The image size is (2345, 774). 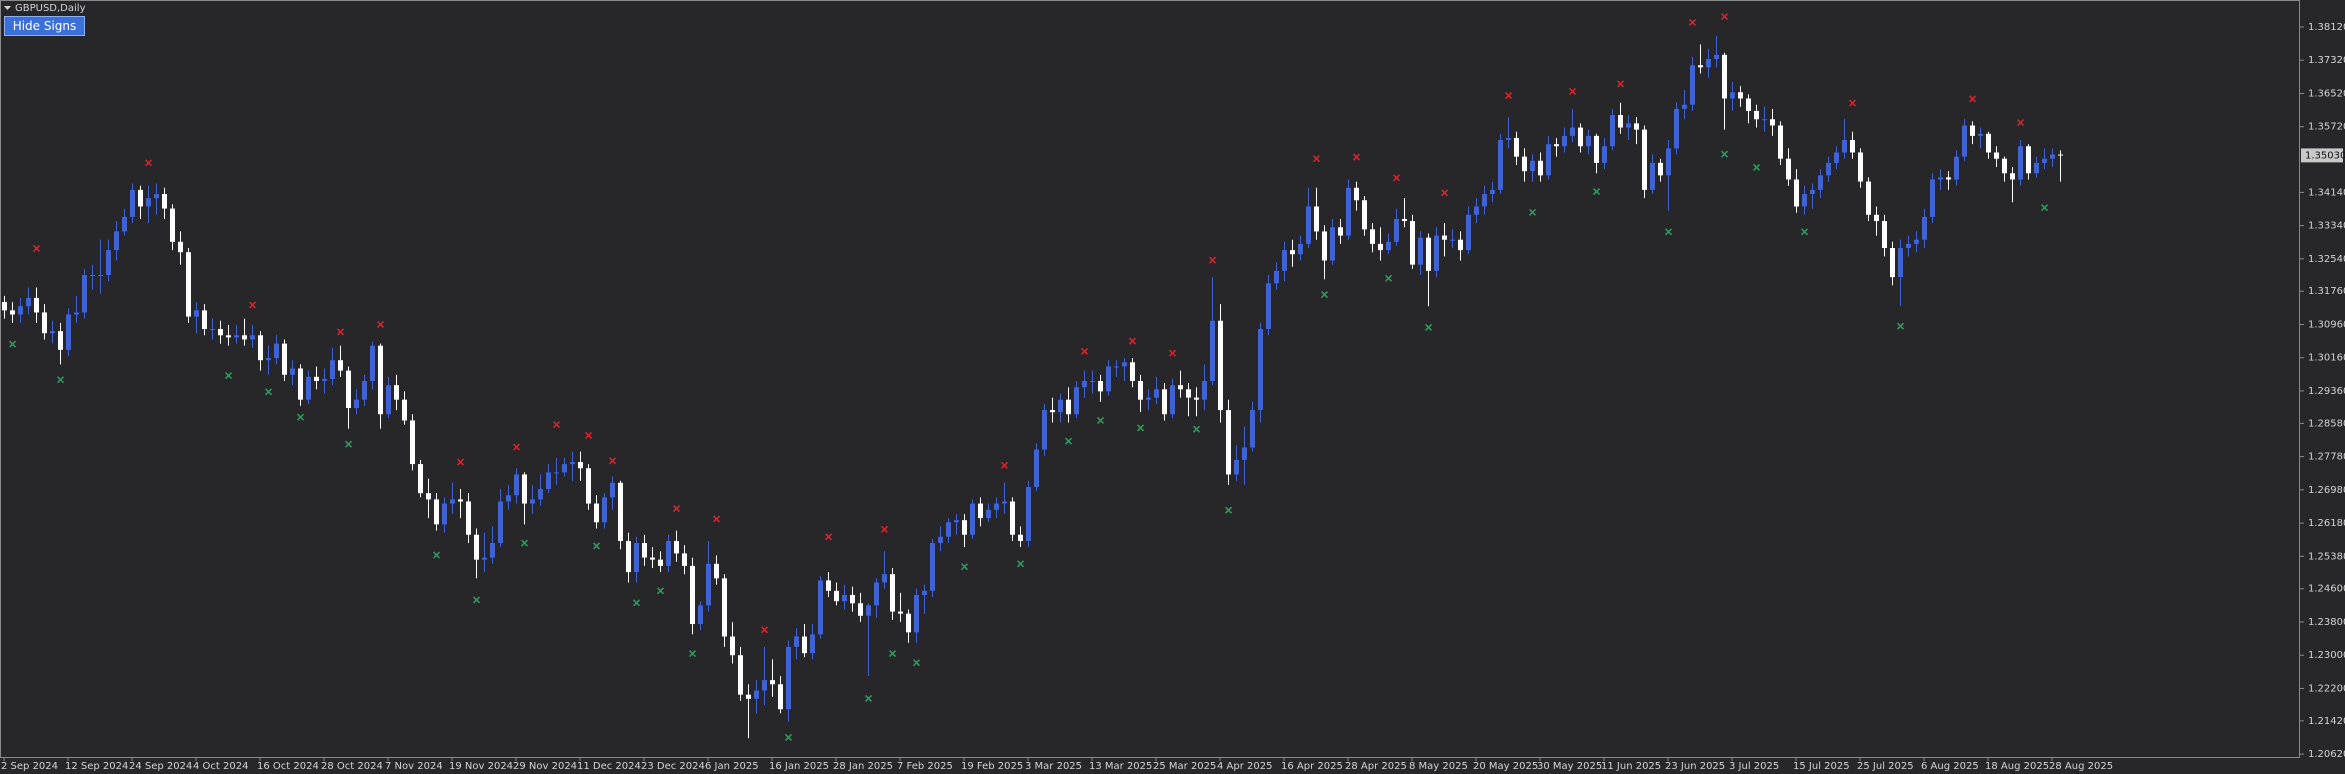 What do you see at coordinates (2326, 523) in the screenshot?
I see `y-tick-label: 1.26180` at bounding box center [2326, 523].